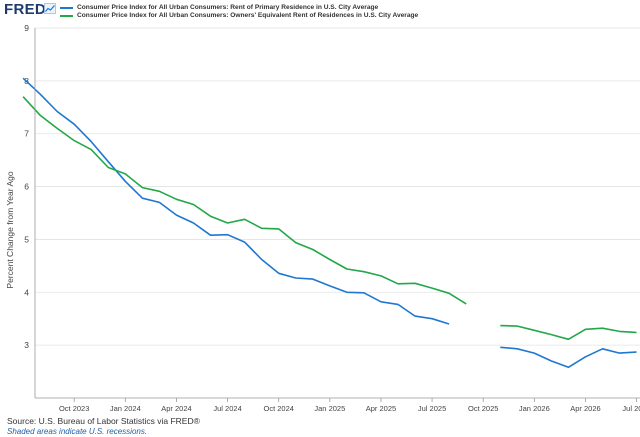  I want to click on x-tick-label: Jan 2026, so click(534, 408).